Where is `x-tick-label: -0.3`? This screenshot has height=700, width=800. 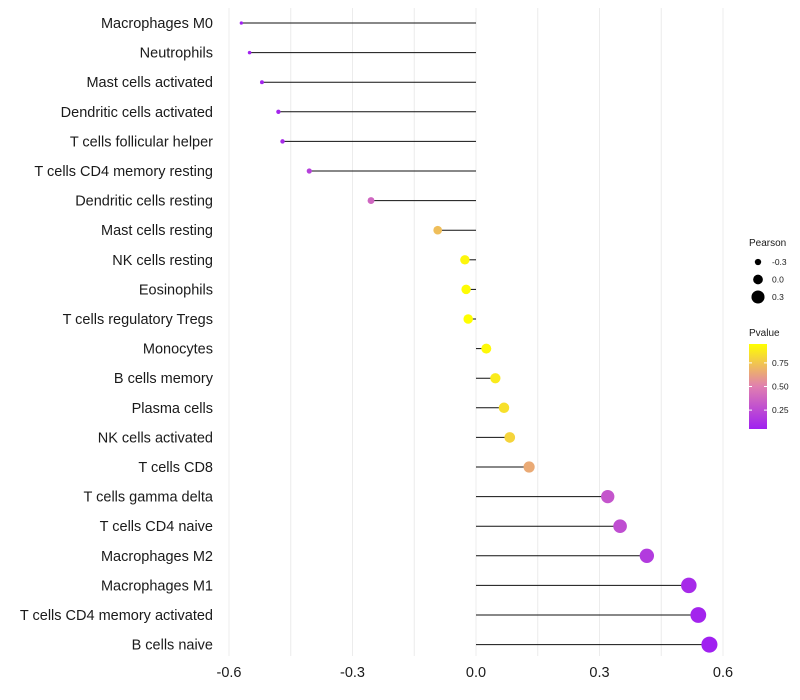 x-tick-label: -0.3 is located at coordinates (352, 673).